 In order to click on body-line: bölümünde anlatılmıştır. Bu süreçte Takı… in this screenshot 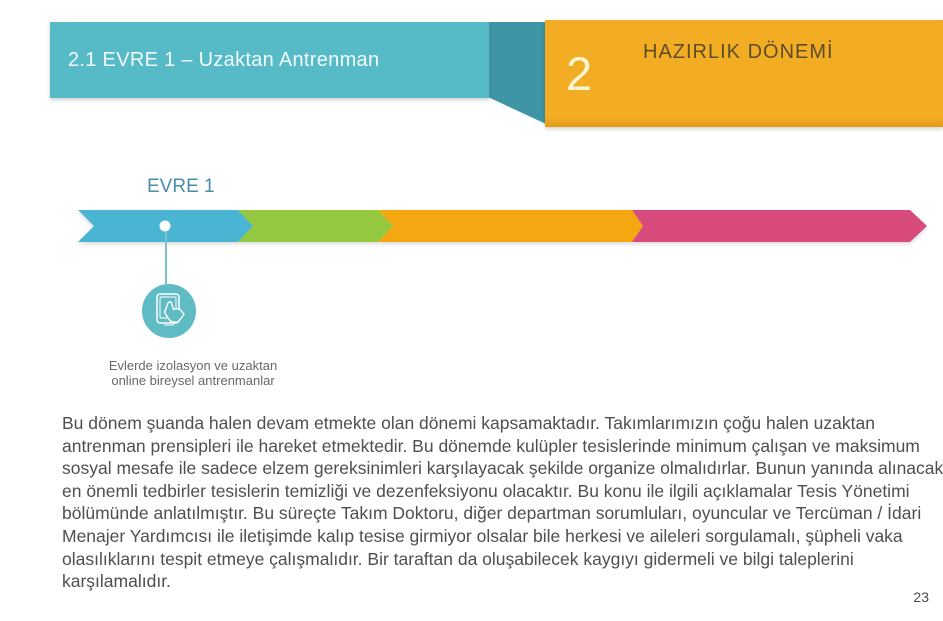, I will do `click(492, 513)`.